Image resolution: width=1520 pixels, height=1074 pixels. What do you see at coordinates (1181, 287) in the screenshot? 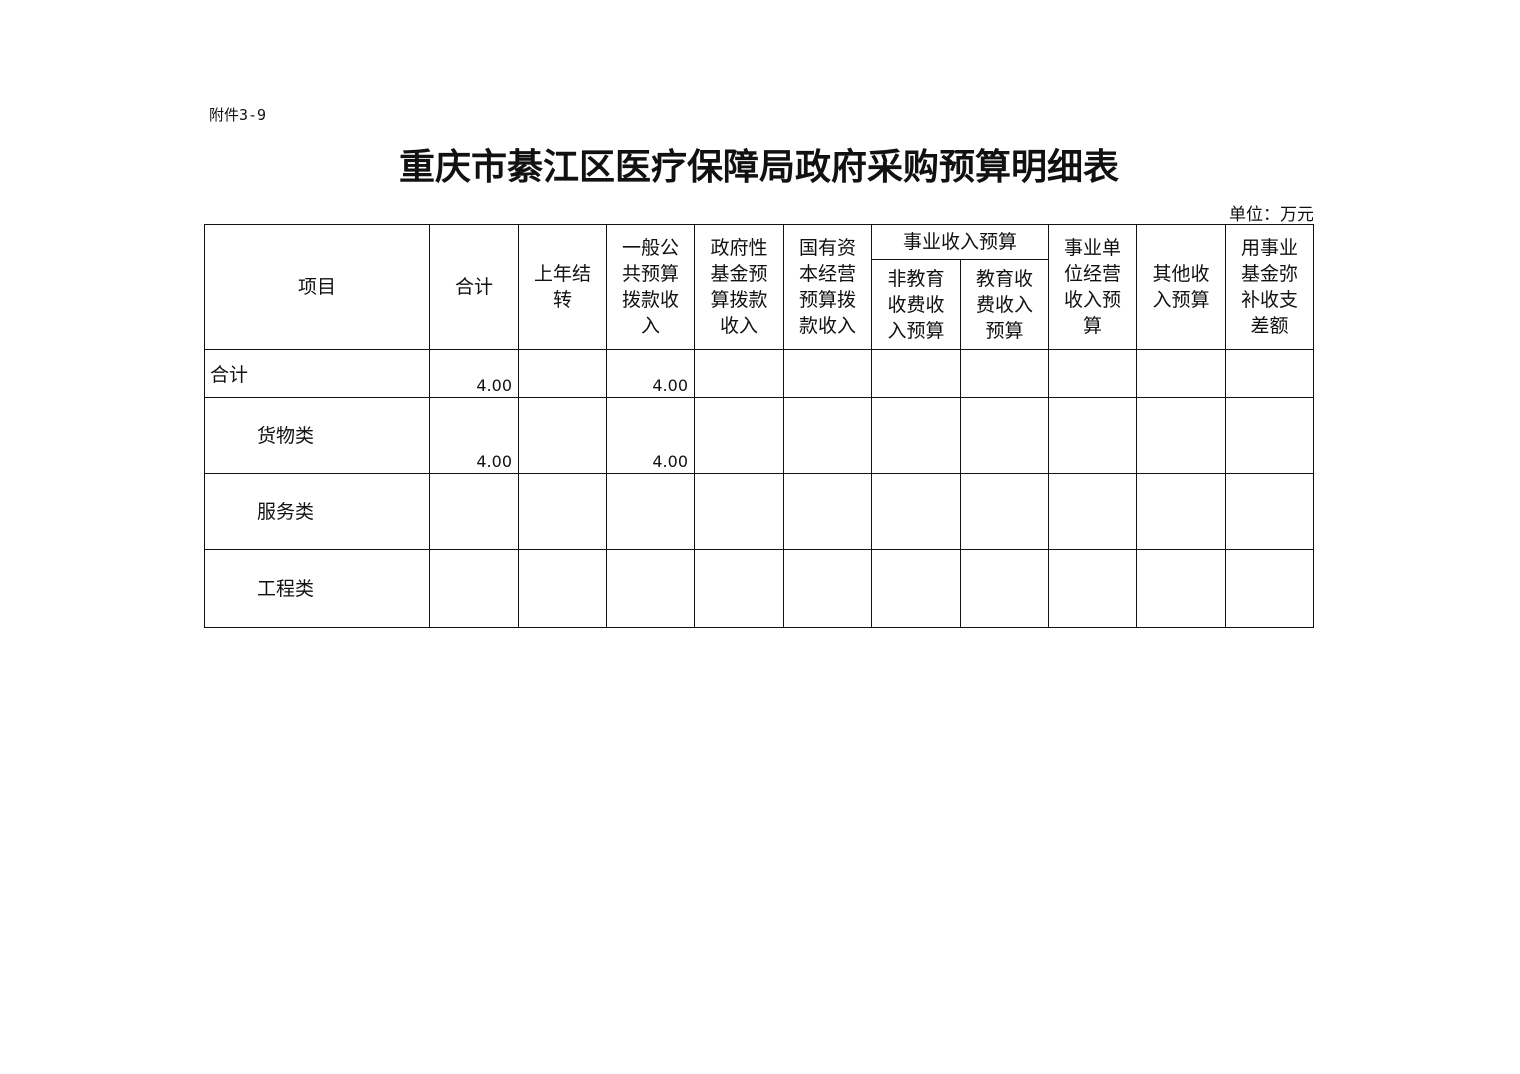
I see `header-other-income: 其他收 入预算` at bounding box center [1181, 287].